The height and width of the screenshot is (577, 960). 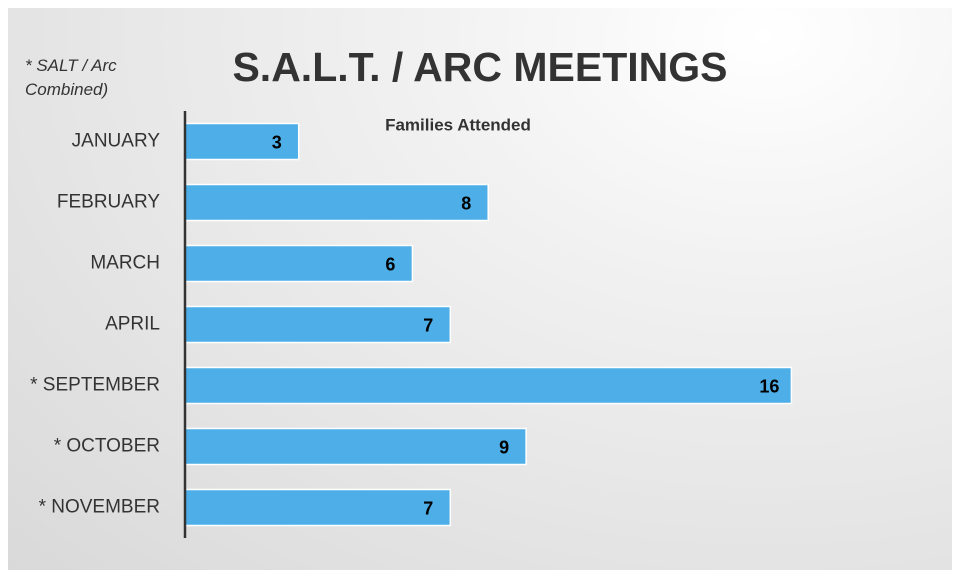 What do you see at coordinates (277, 142) in the screenshot?
I see `data-label: 3` at bounding box center [277, 142].